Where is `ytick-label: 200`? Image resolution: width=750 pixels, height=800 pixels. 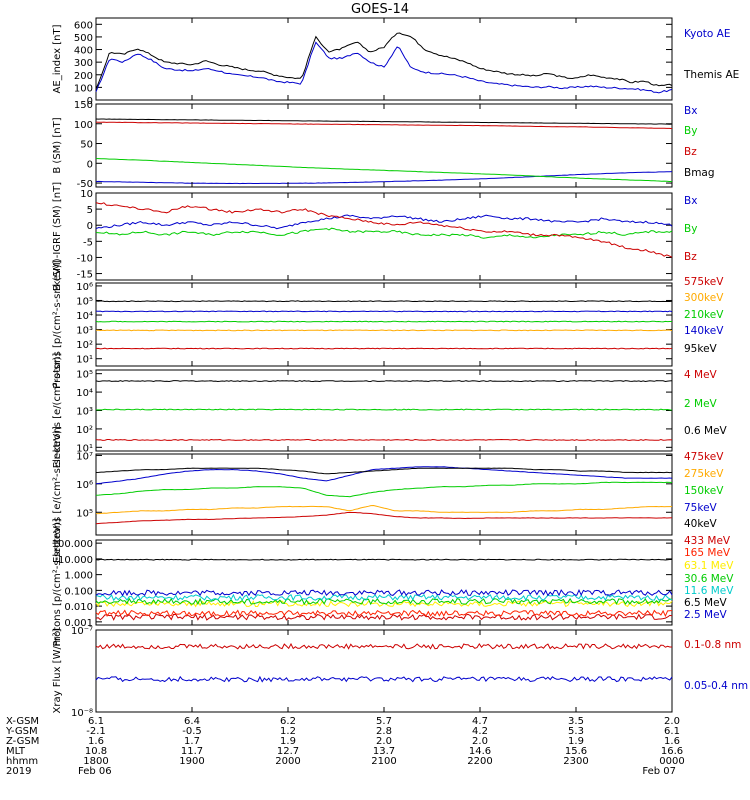 ytick-label: 200 is located at coordinates (83, 76).